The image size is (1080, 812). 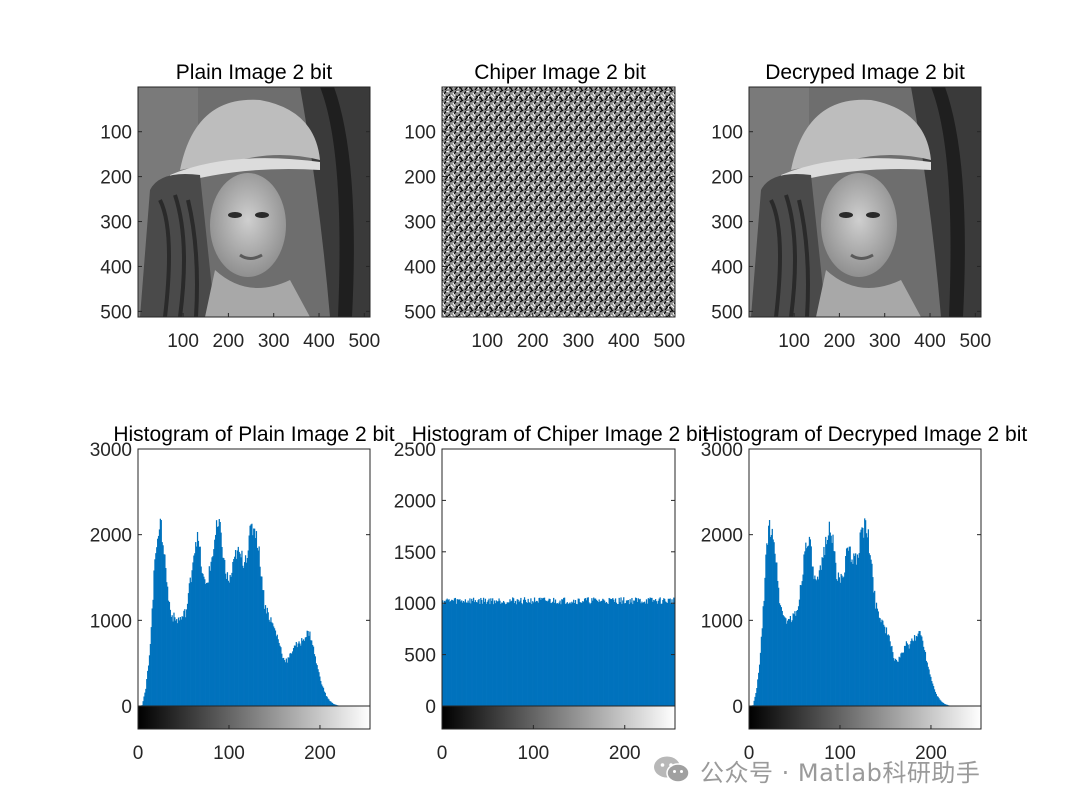 What do you see at coordinates (126, 707) in the screenshot?
I see `y-tick-label: 0` at bounding box center [126, 707].